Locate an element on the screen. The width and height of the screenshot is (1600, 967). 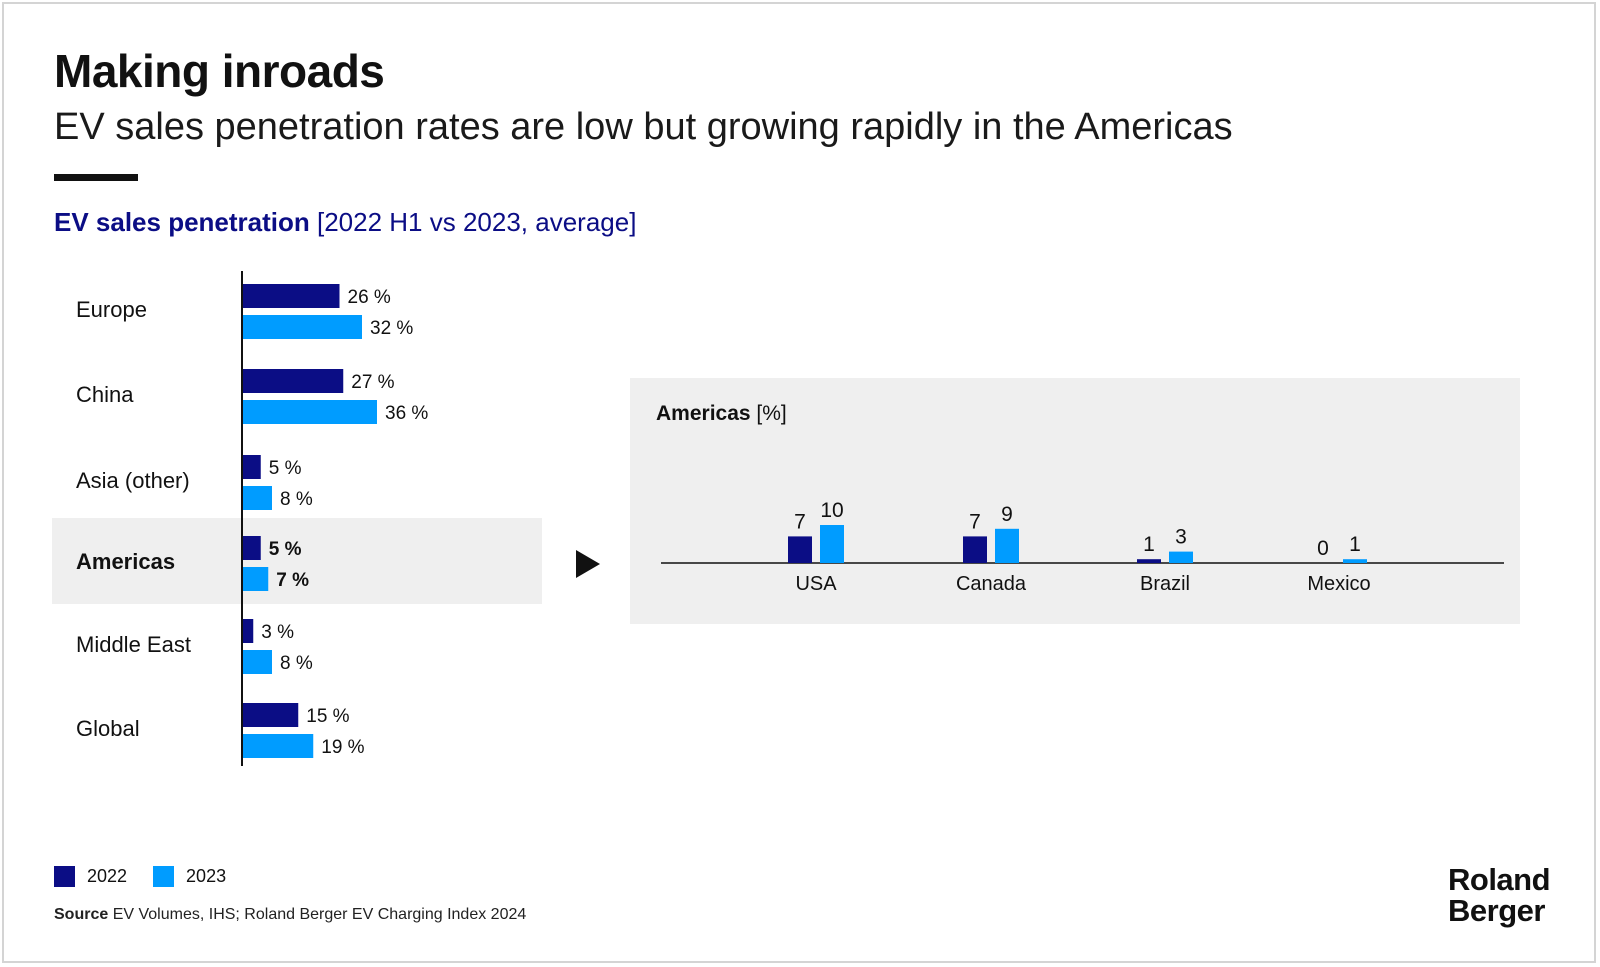
data-label-brazil-2022: 1 is located at coordinates (1149, 544).